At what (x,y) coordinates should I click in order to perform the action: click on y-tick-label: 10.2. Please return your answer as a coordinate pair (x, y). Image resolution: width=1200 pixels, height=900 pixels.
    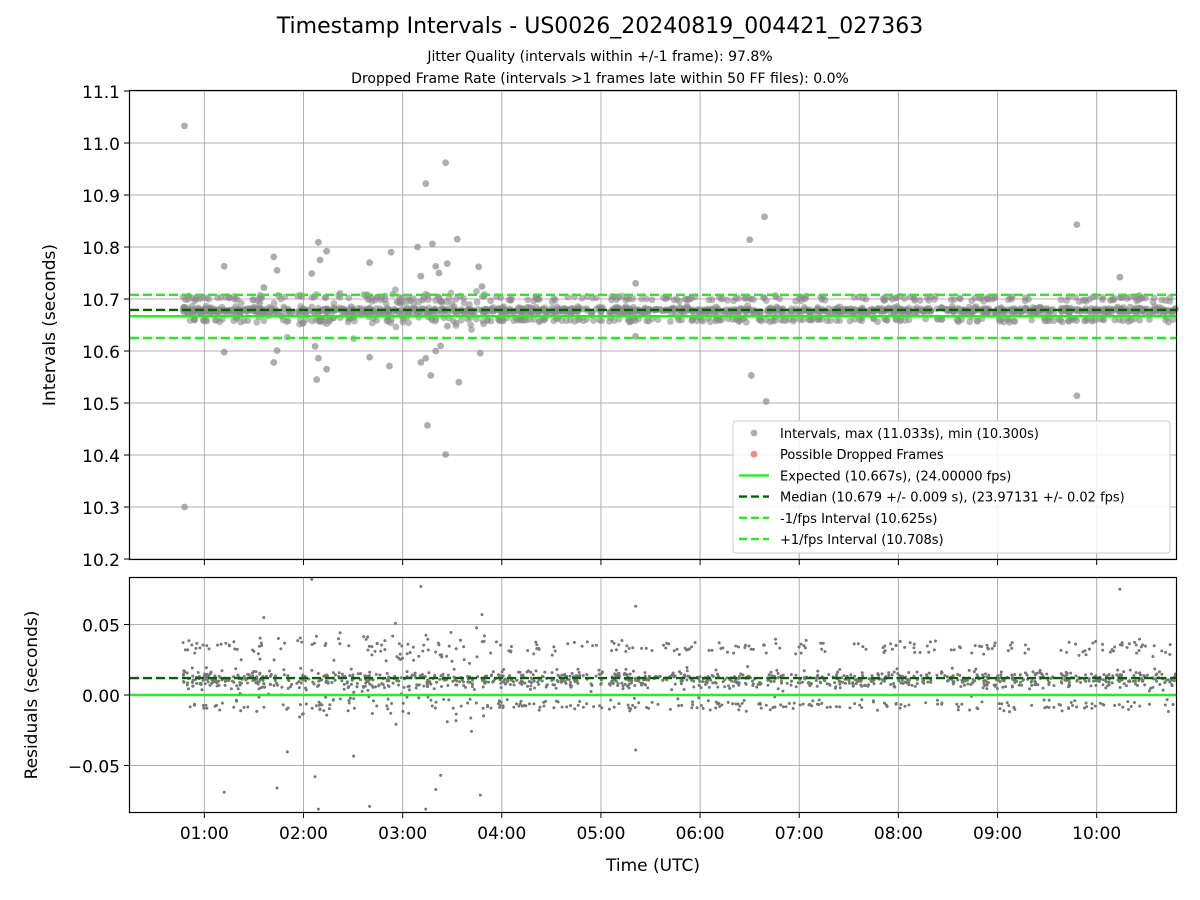
    Looking at the image, I should click on (101, 561).